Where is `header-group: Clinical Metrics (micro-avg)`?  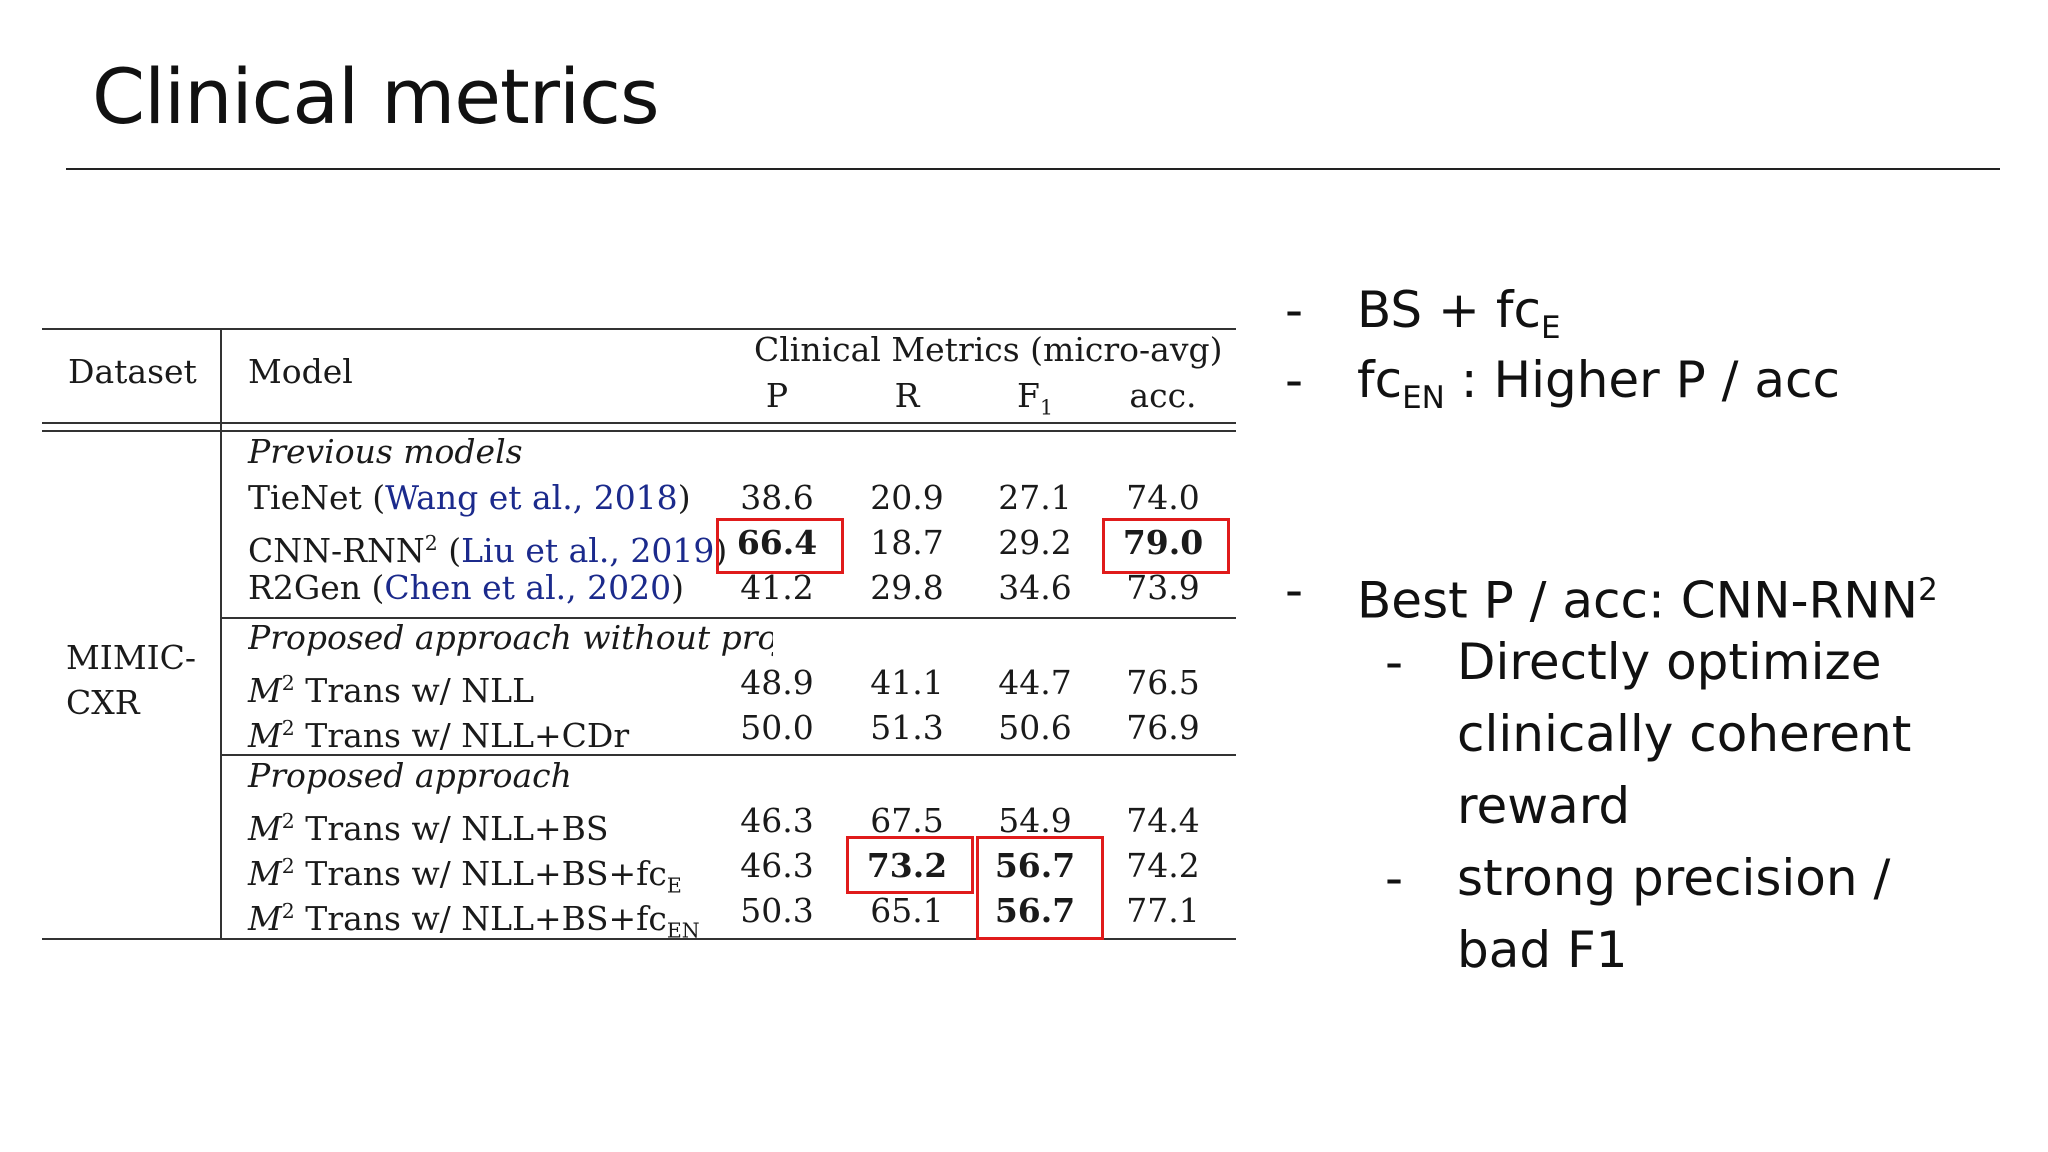
header-group: Clinical Metrics (micro-avg) is located at coordinates (988, 349).